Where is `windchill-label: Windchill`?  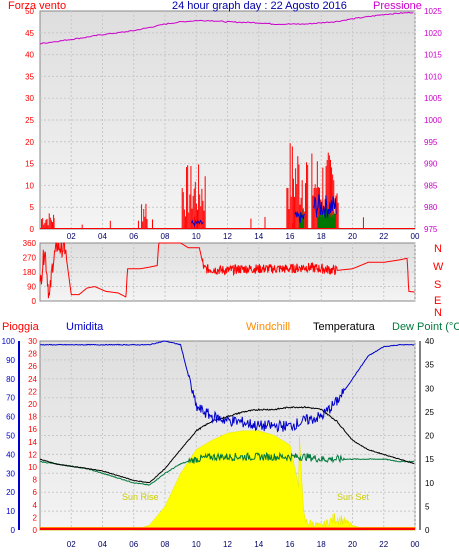
windchill-label: Windchill is located at coordinates (268, 327).